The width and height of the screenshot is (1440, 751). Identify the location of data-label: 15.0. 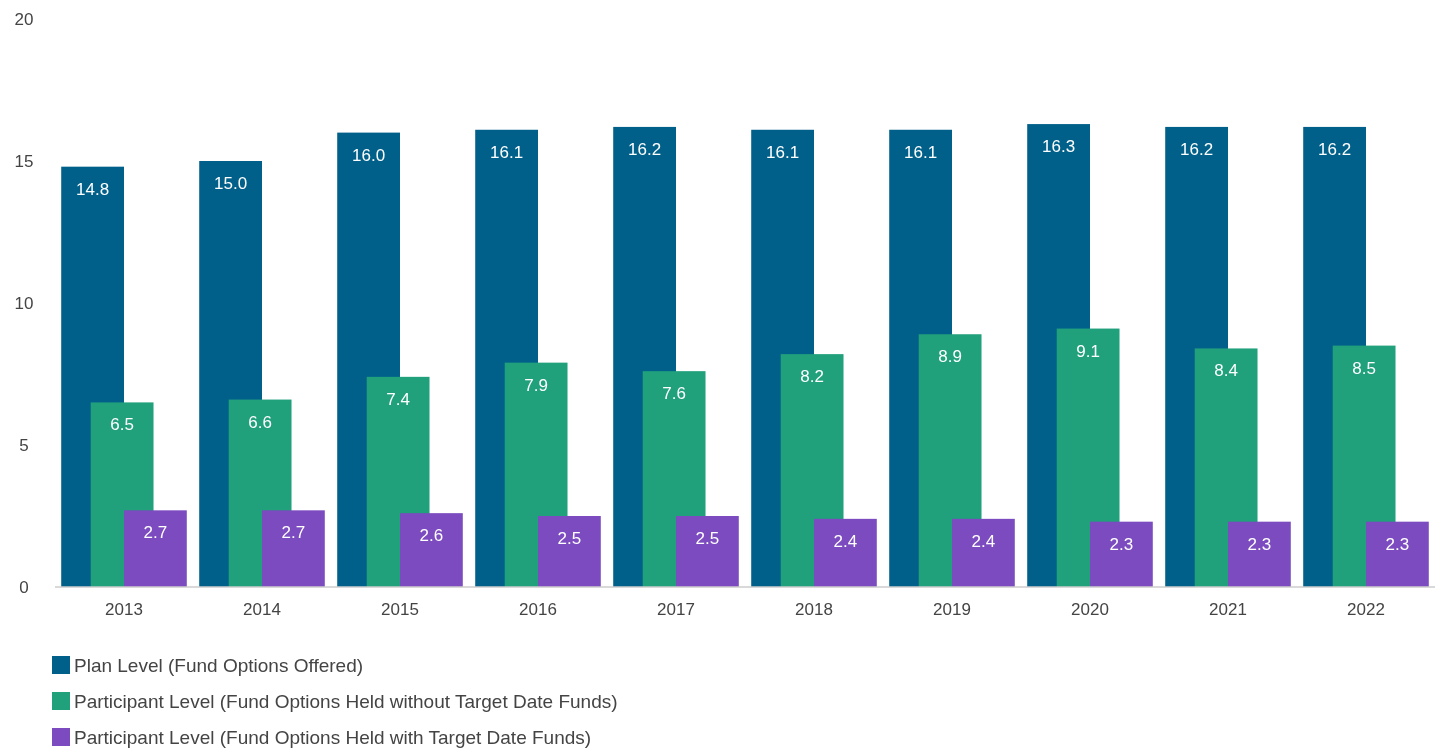
(231, 183).